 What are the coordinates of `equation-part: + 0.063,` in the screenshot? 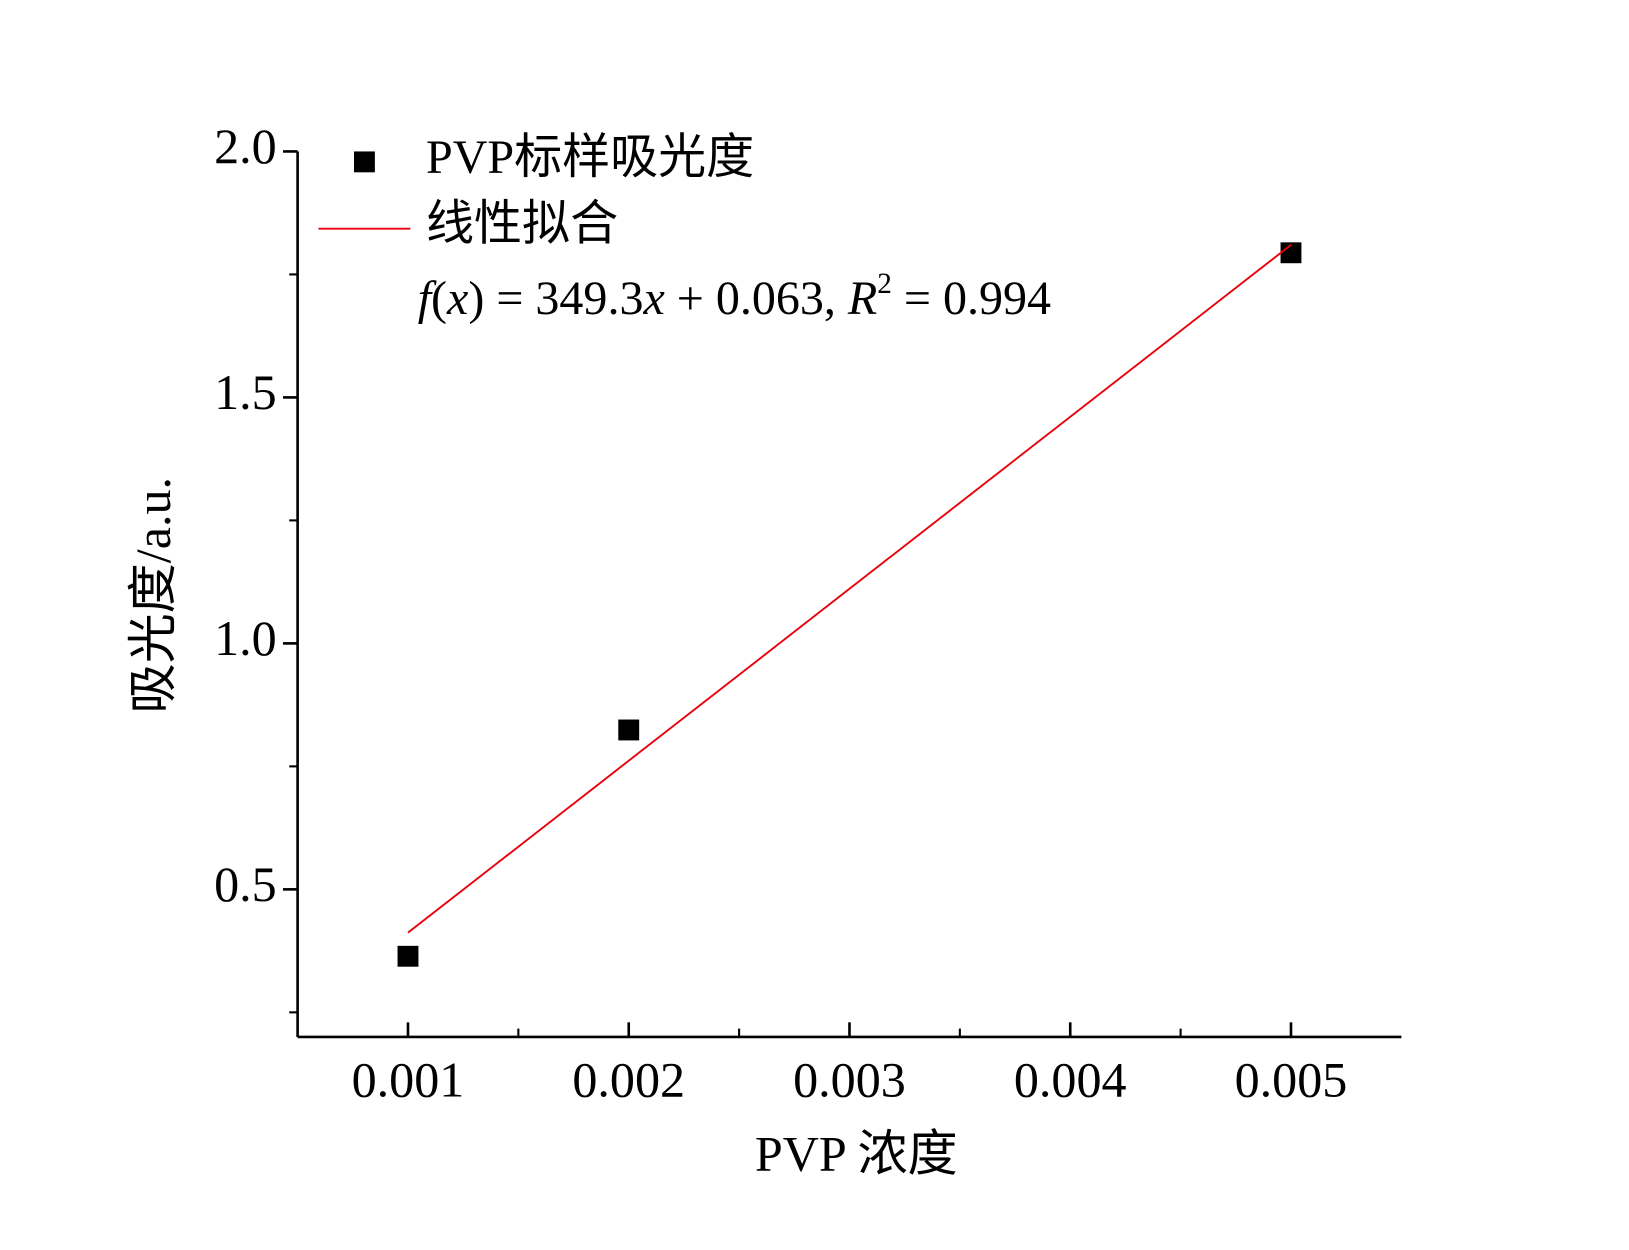 It's located at (756, 298).